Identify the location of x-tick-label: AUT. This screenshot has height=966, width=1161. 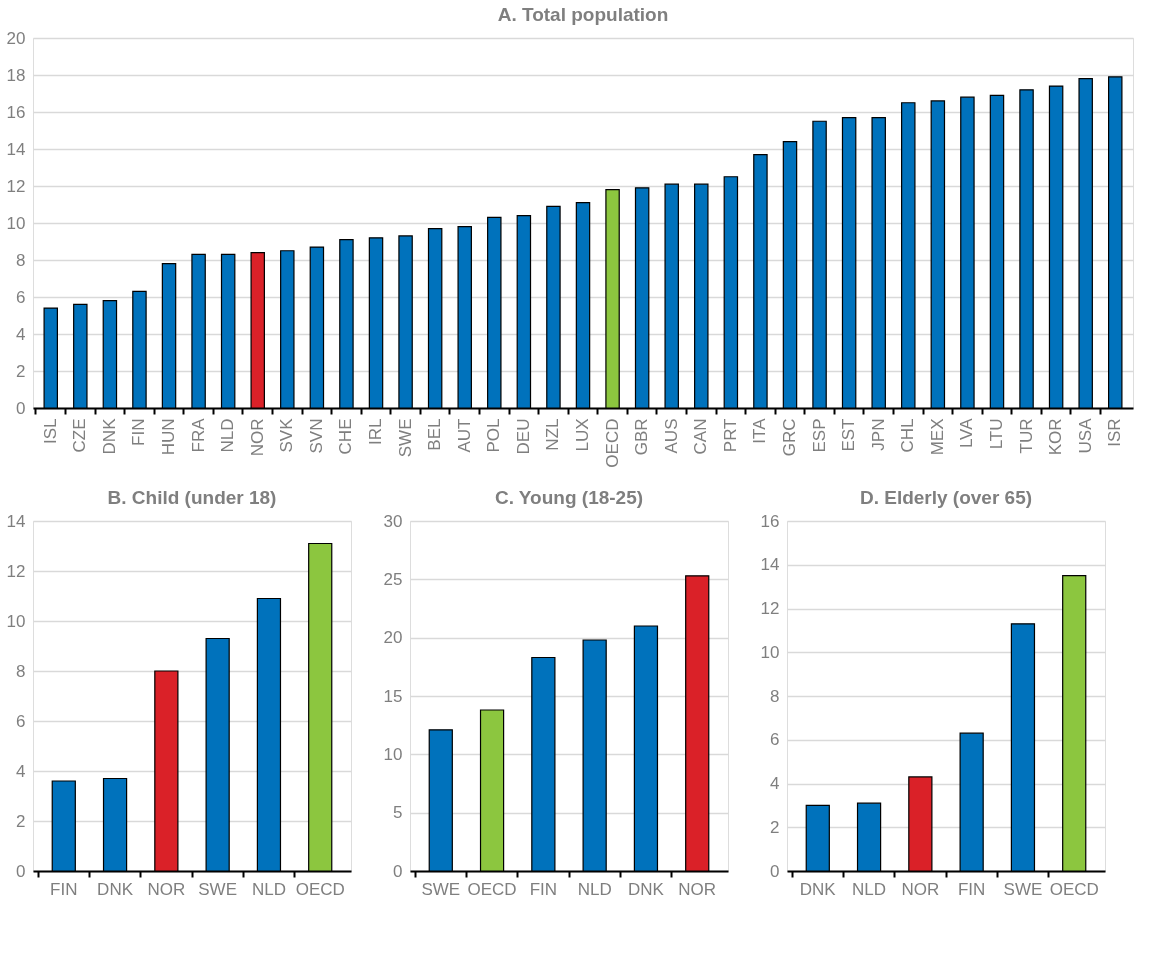
(464, 435).